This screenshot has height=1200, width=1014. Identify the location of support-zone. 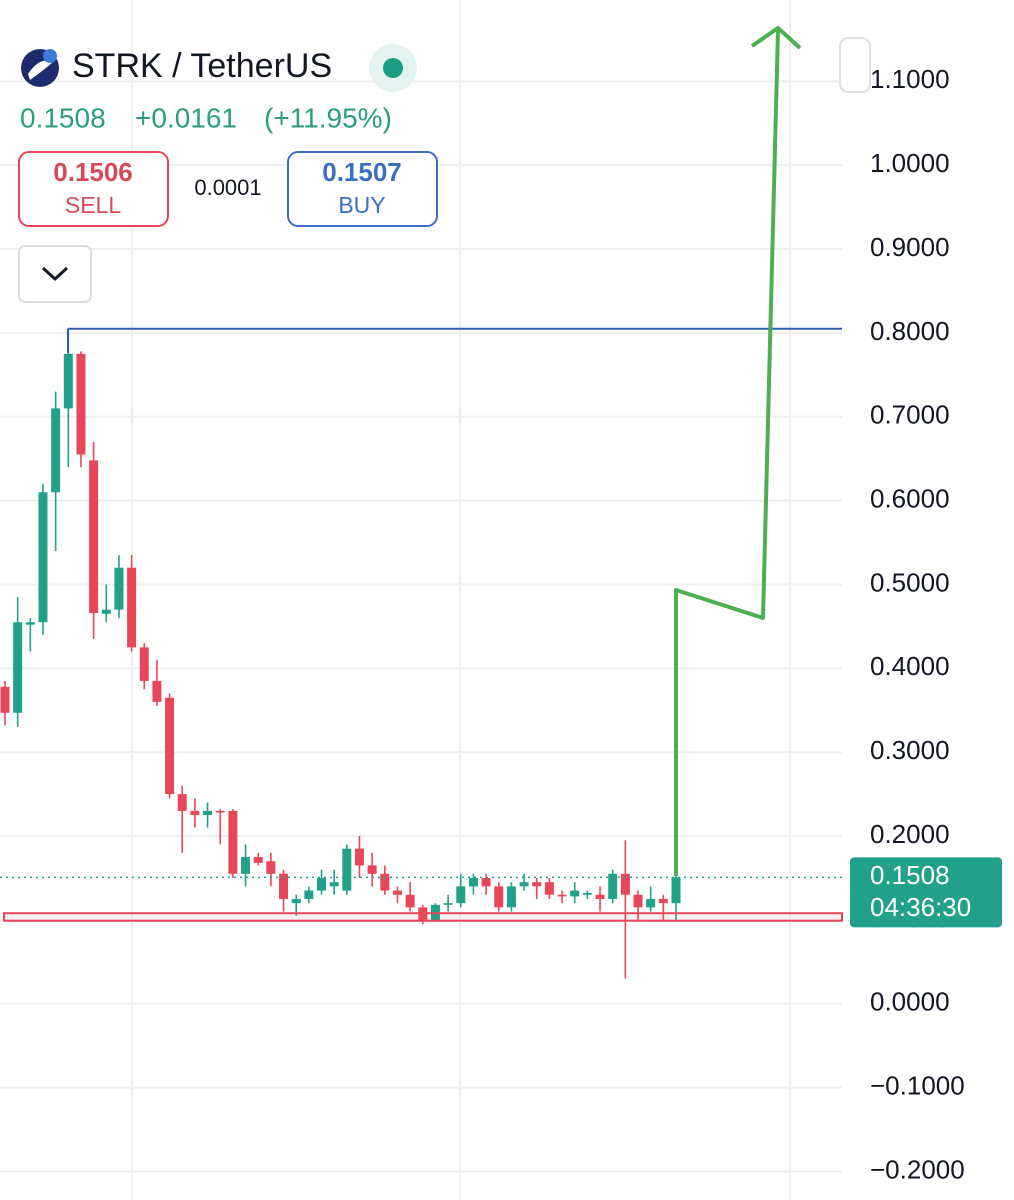
(423, 917).